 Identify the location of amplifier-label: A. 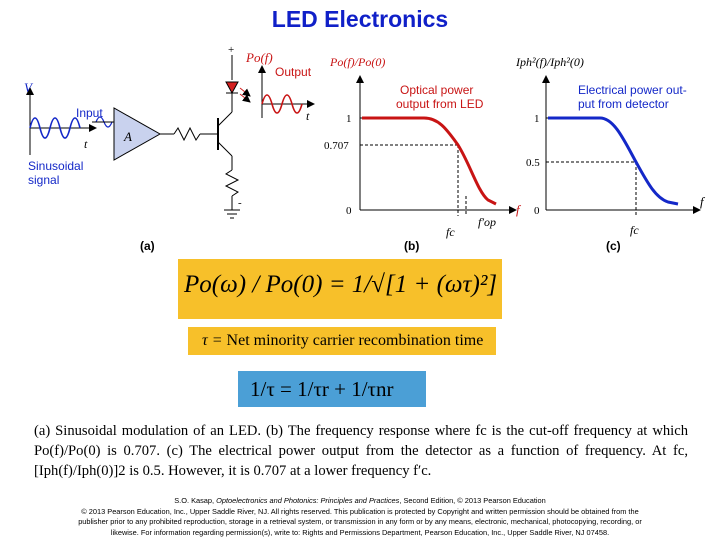
(127, 136).